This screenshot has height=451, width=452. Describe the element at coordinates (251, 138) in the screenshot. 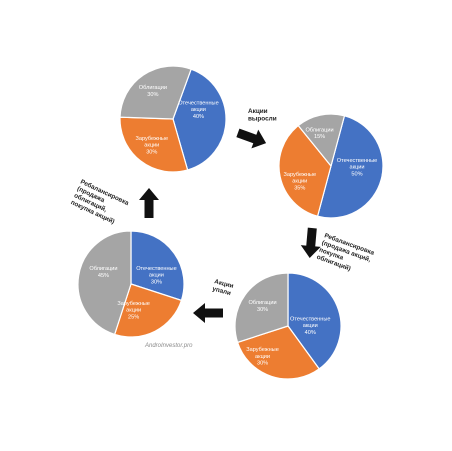

I see `arrow-right-icon` at that location.